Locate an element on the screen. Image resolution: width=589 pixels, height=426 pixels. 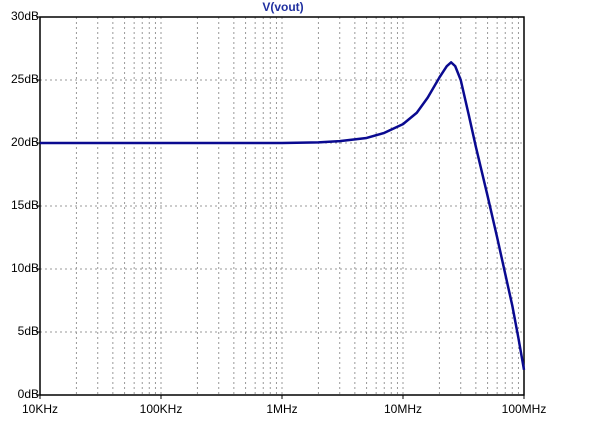
y-tick-label: 30dB is located at coordinates (25, 16).